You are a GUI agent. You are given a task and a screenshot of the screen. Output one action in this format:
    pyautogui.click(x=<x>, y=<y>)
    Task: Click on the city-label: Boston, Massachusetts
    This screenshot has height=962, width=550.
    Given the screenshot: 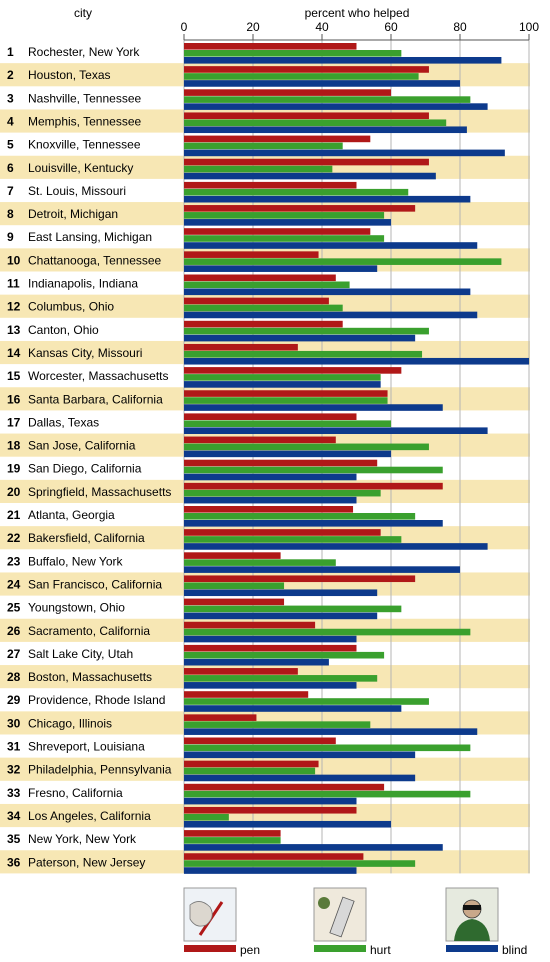 What is the action you would take?
    pyautogui.click(x=90, y=677)
    